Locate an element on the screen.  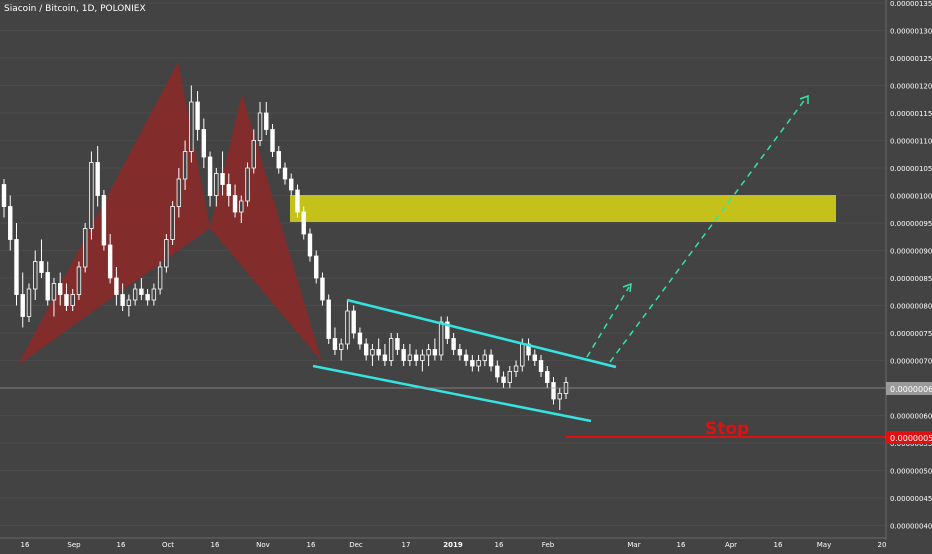
chart-title: Siacoin / Bitcoin, 1D, POLONIEX is located at coordinates (75, 9).